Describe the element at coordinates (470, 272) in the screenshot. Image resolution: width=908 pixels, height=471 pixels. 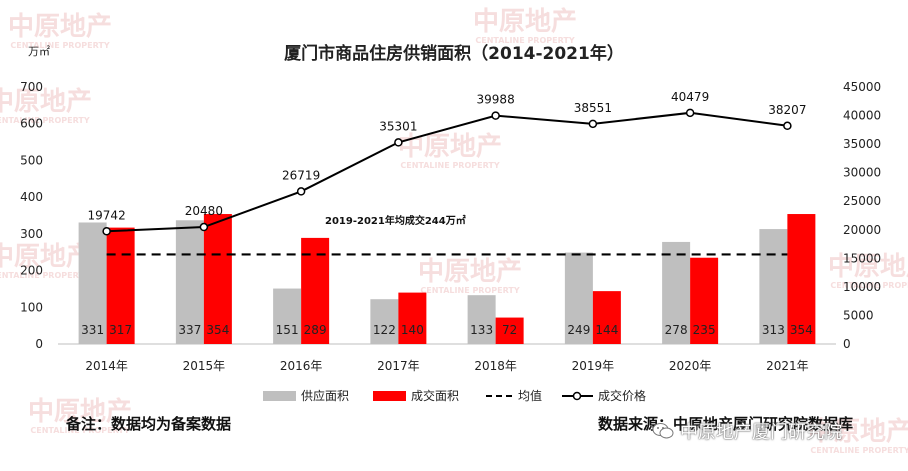
I see `watermark-4: 中原地产` at that location.